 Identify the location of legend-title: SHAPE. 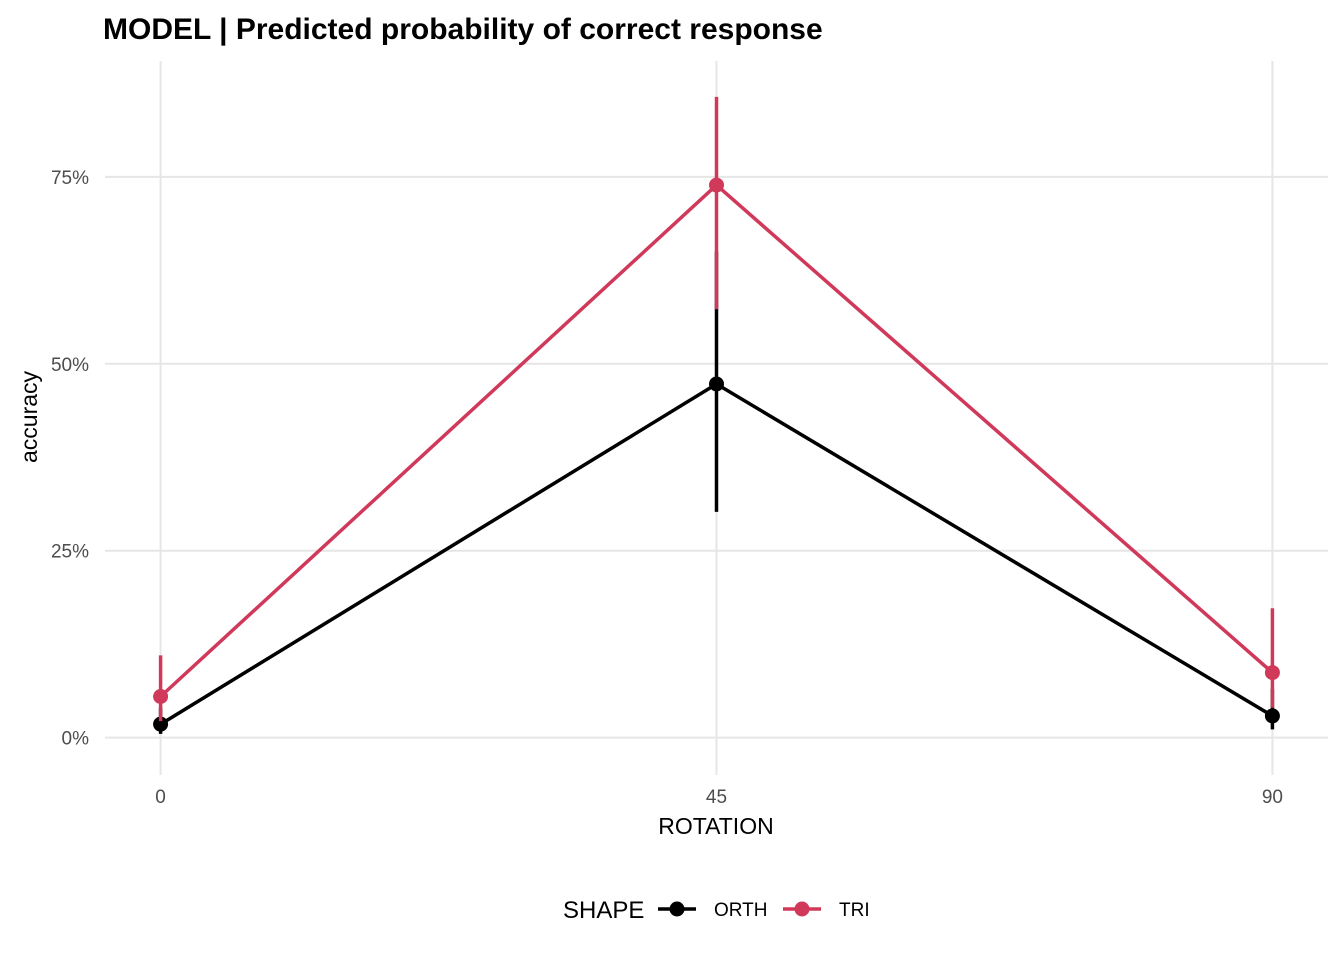
(603, 910).